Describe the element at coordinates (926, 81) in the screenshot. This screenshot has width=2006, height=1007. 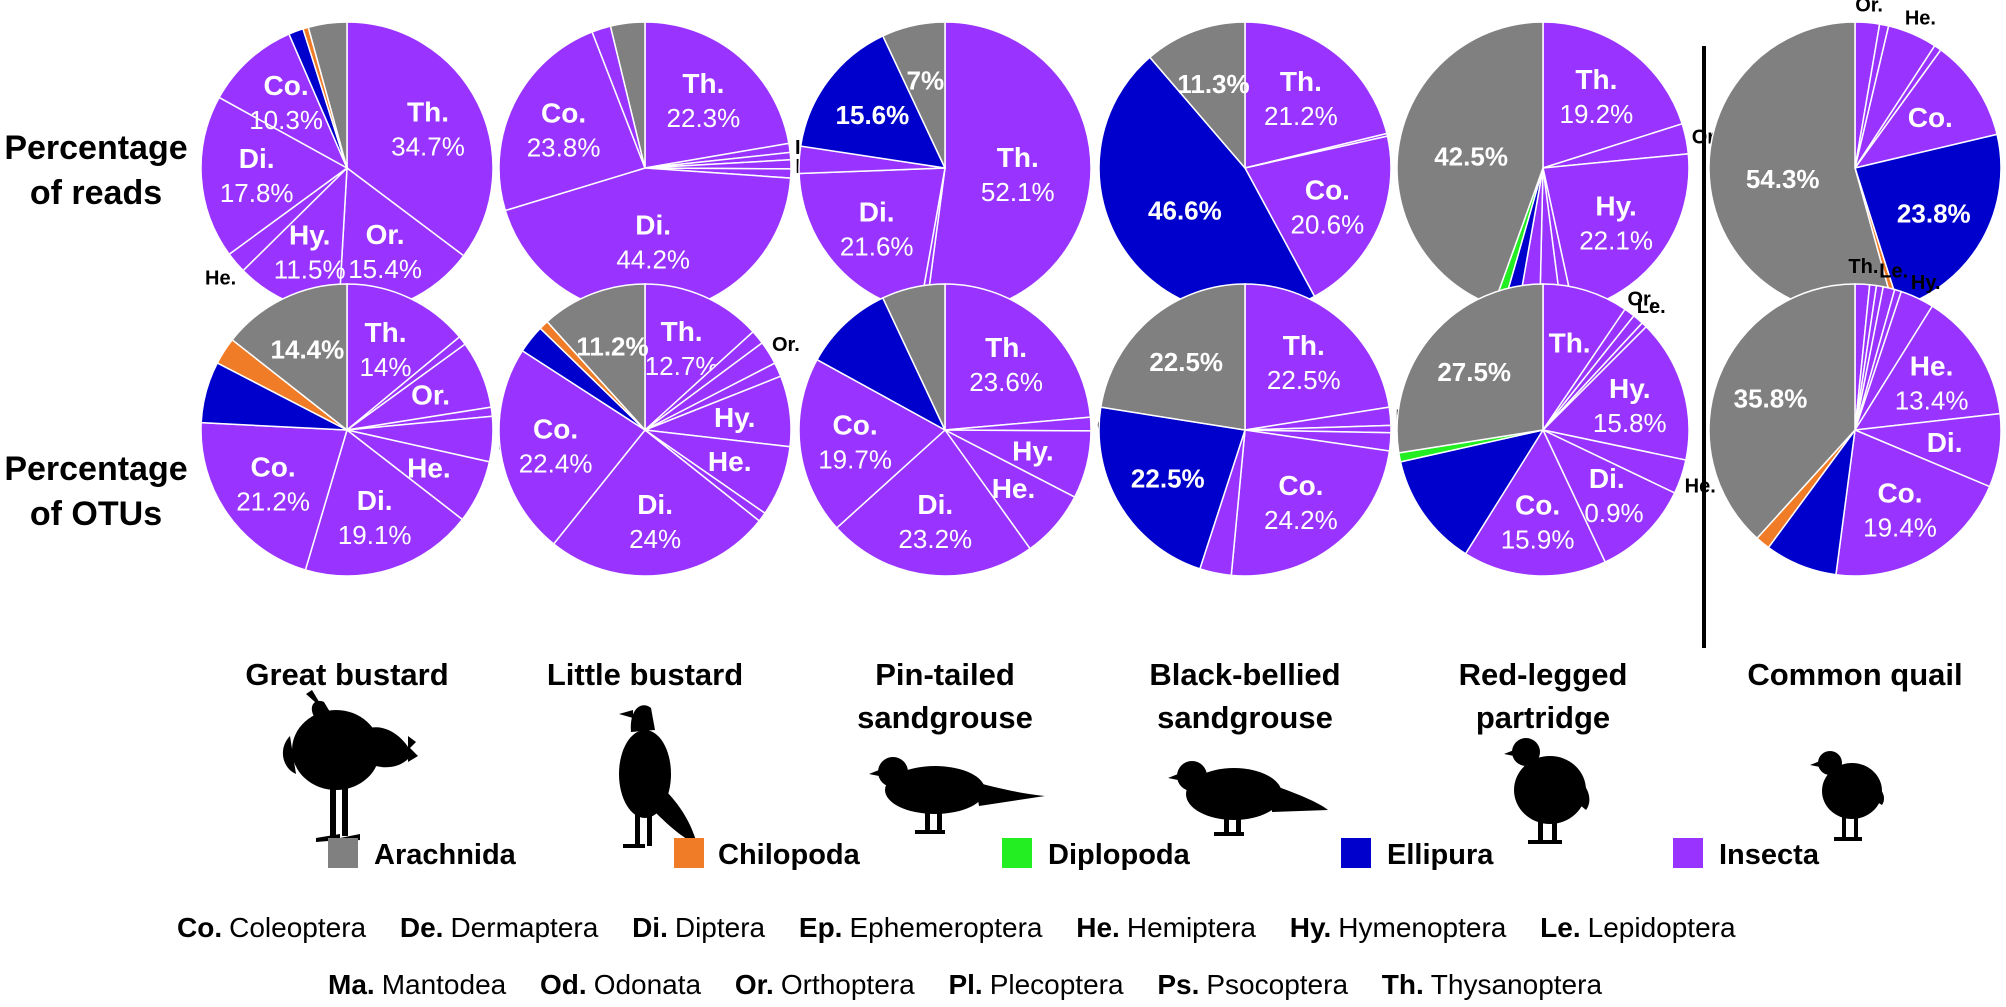
I see `pie-pin-tailed-sandgrouse-reads-pct-5: 7%` at that location.